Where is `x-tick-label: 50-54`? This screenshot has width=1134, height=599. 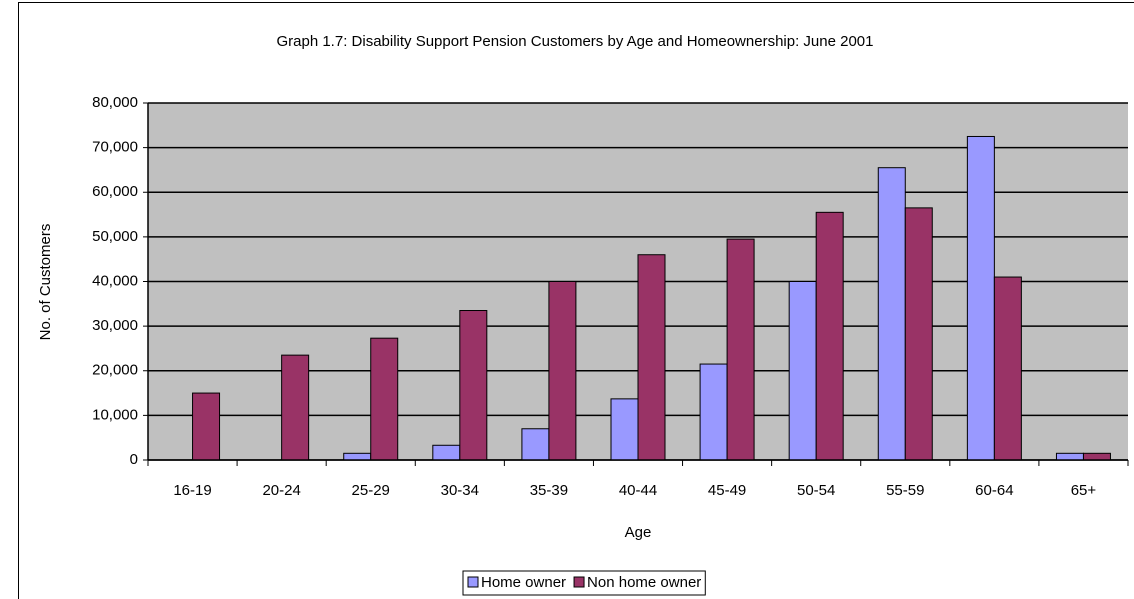
x-tick-label: 50-54 is located at coordinates (816, 490).